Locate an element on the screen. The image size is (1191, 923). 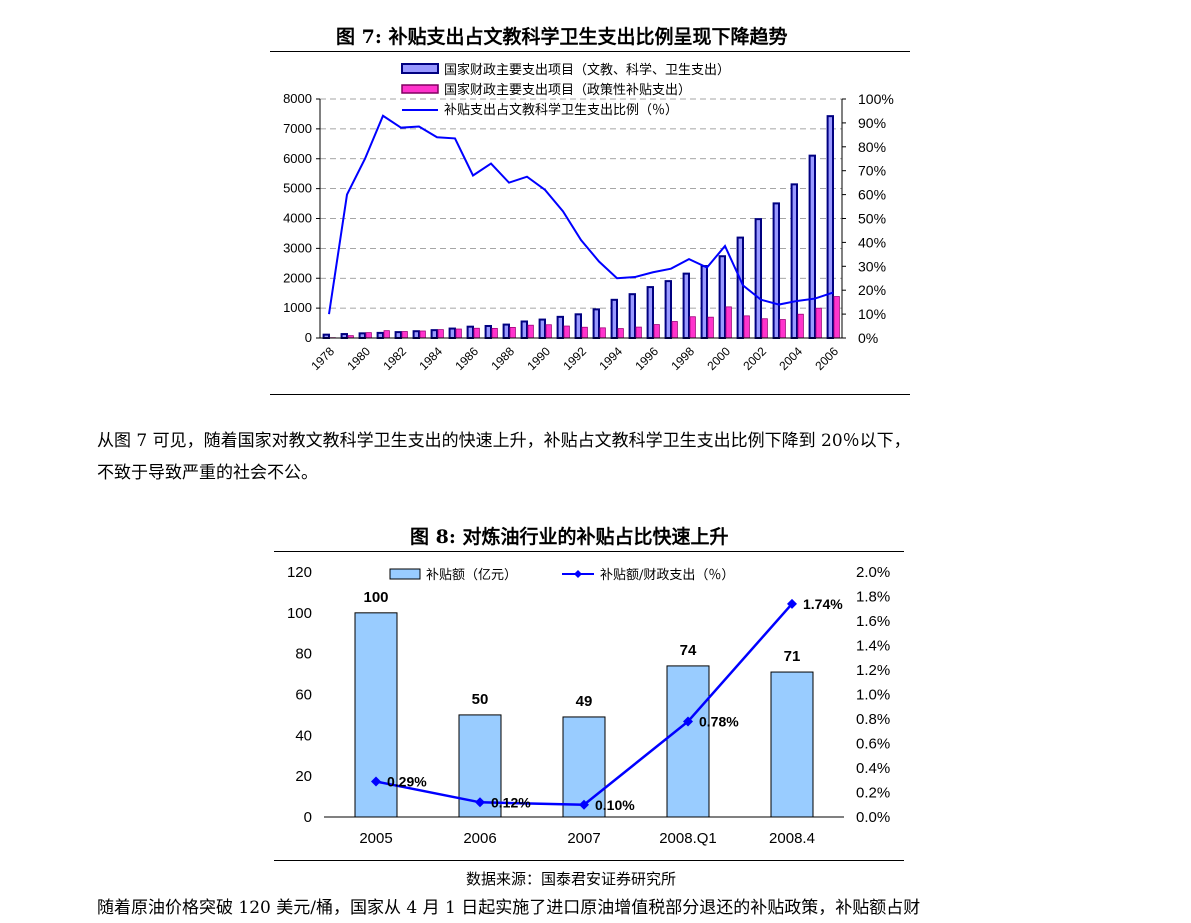
right-axis-tick-label: 90% is located at coordinates (872, 123).